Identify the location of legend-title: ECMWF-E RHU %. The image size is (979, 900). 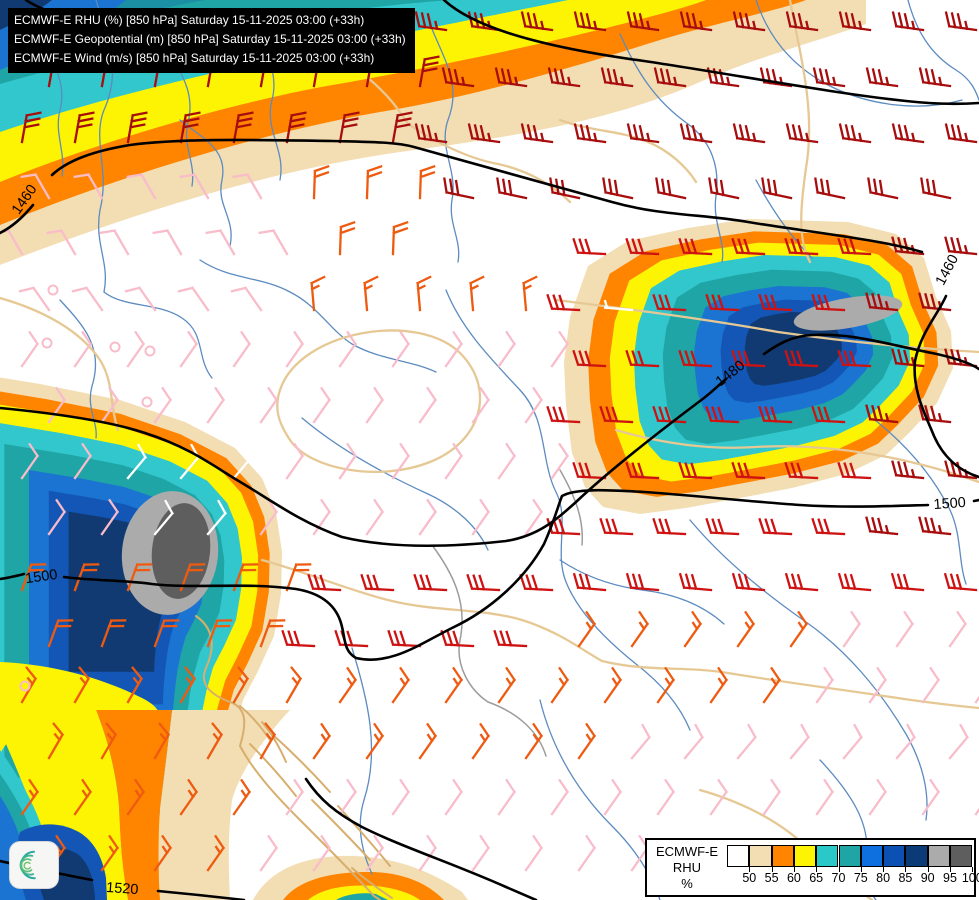
(687, 867).